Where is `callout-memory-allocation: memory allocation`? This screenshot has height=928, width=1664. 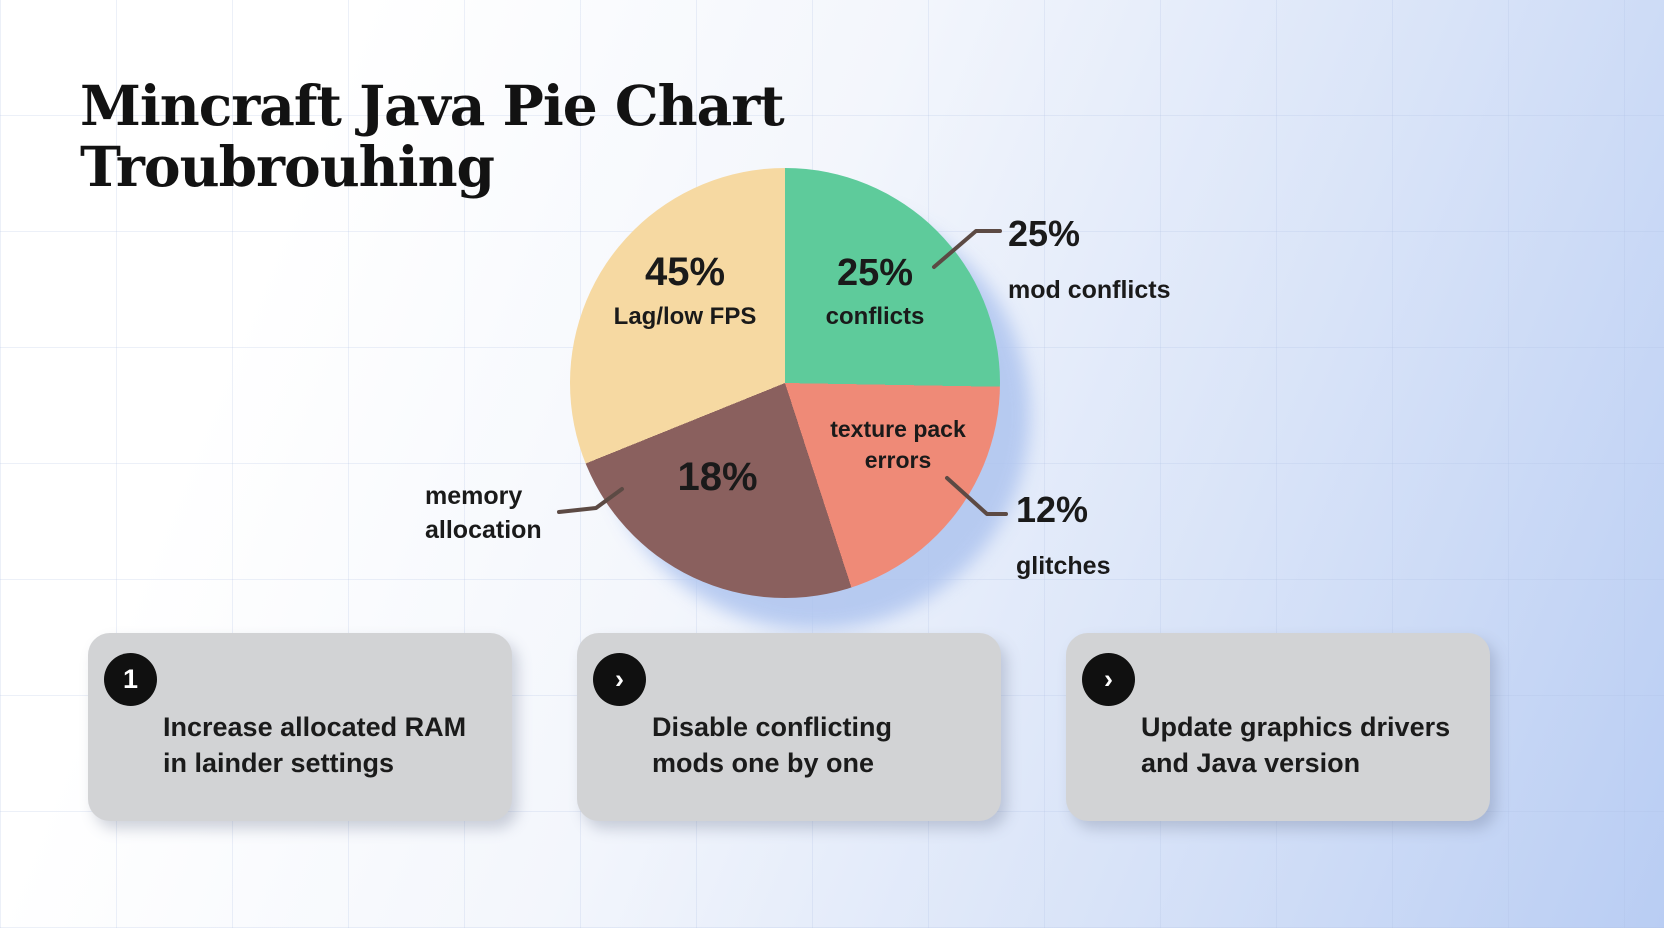 callout-memory-allocation: memory allocation is located at coordinates (483, 513).